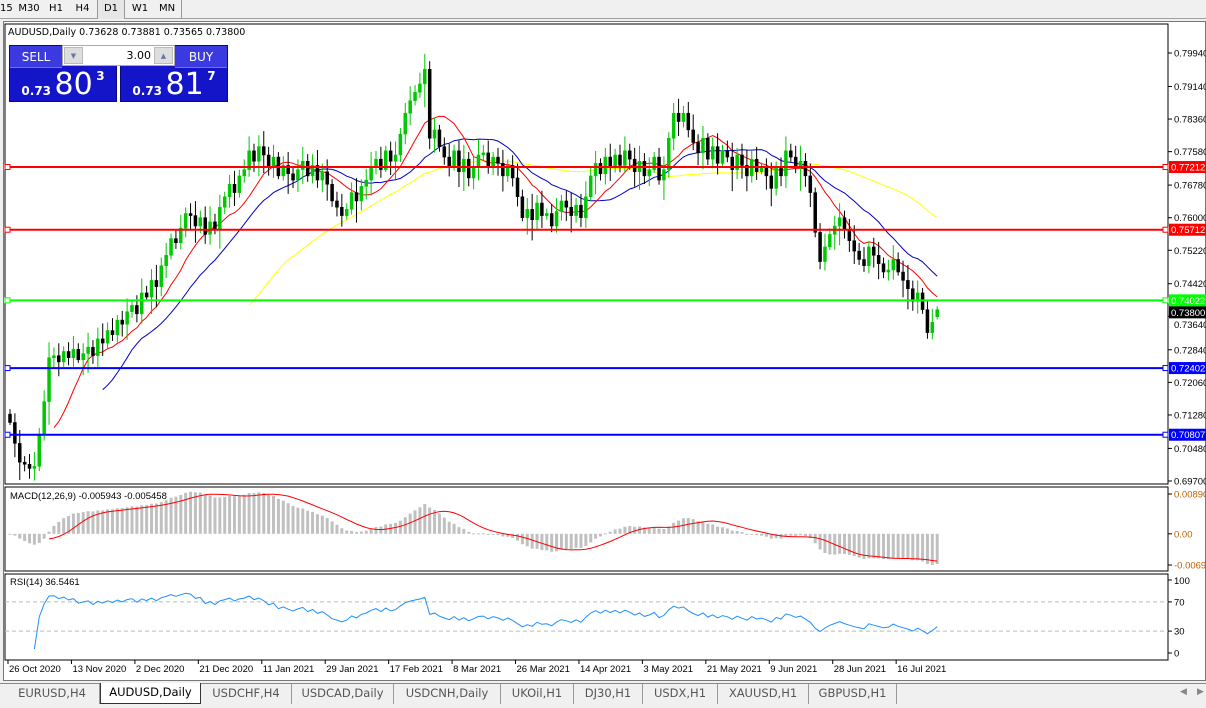 The width and height of the screenshot is (1206, 708). Describe the element at coordinates (150, 693) in the screenshot. I see `chart-tab: AUDUSD,Daily` at that location.